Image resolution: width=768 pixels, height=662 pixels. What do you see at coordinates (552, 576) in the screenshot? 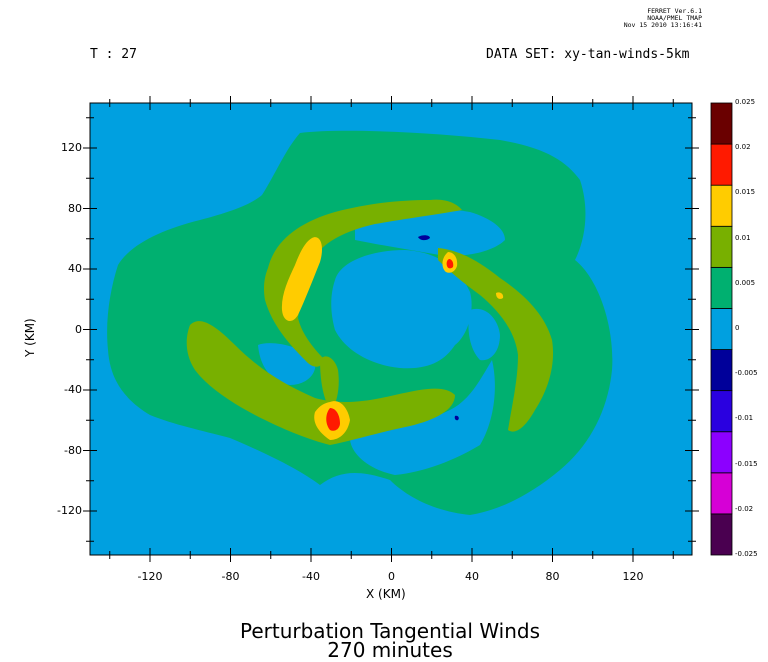
I see `x-tick-label: 80` at bounding box center [552, 576].